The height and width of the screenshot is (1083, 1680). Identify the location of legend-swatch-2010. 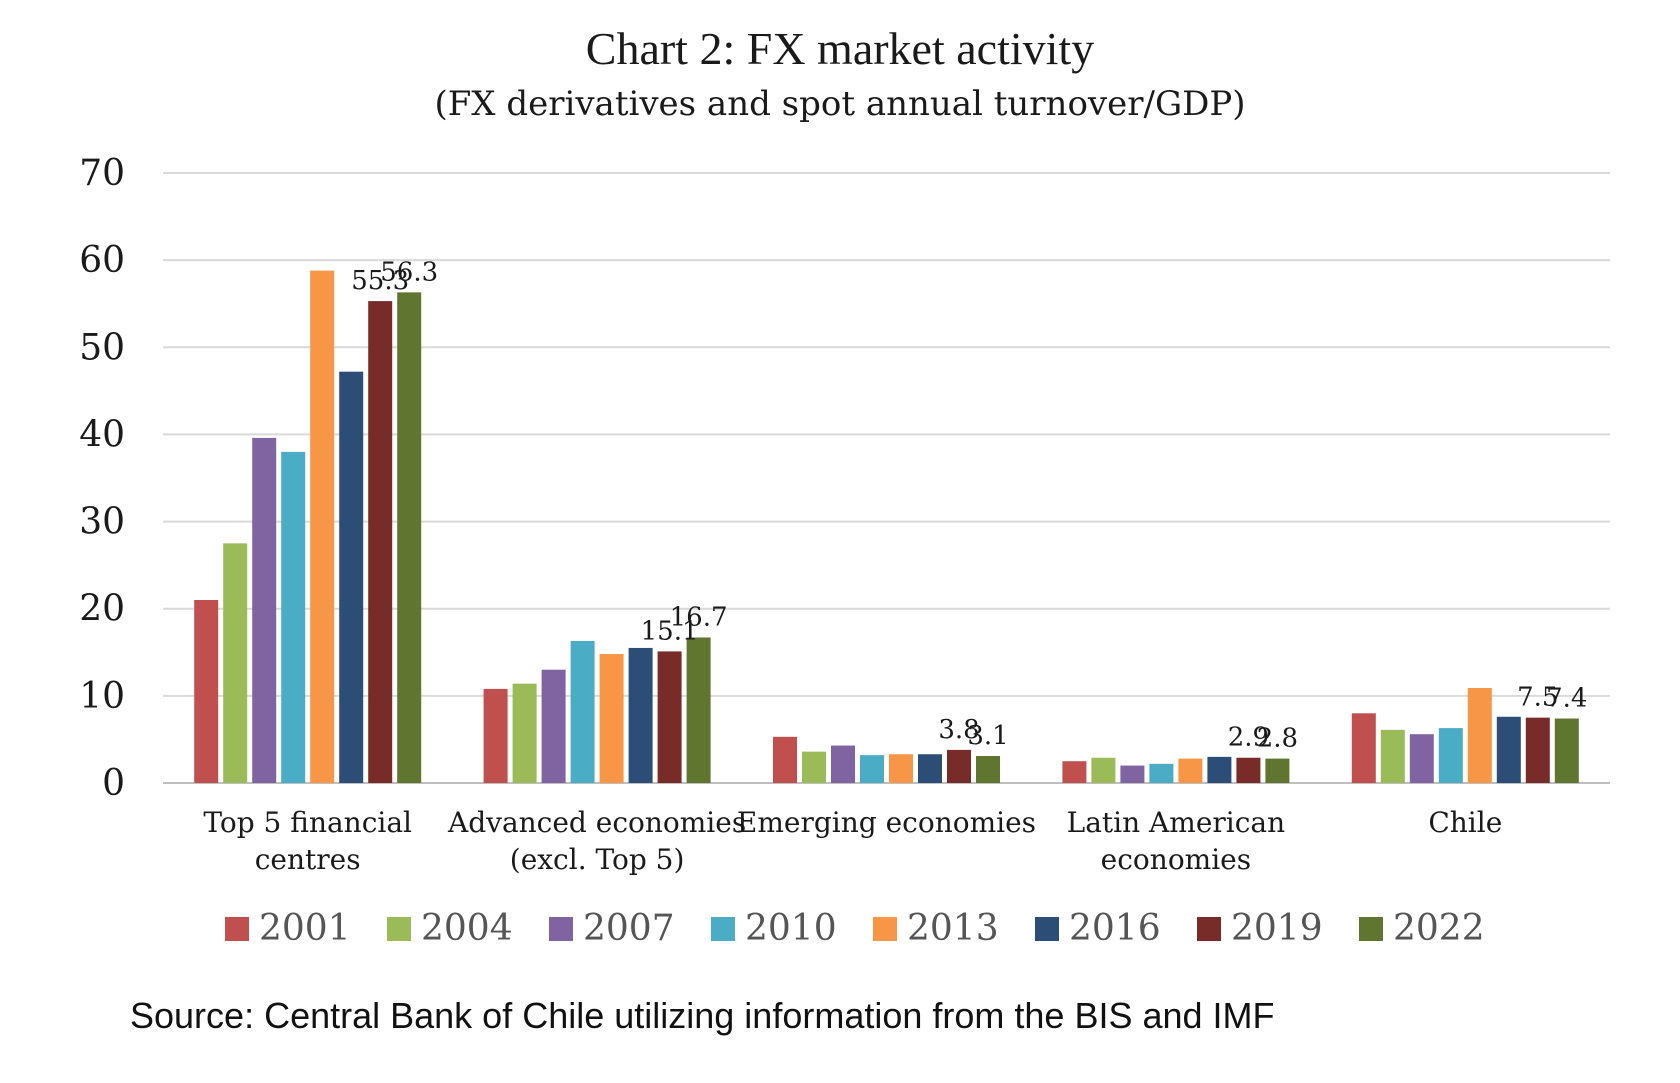
(723, 929).